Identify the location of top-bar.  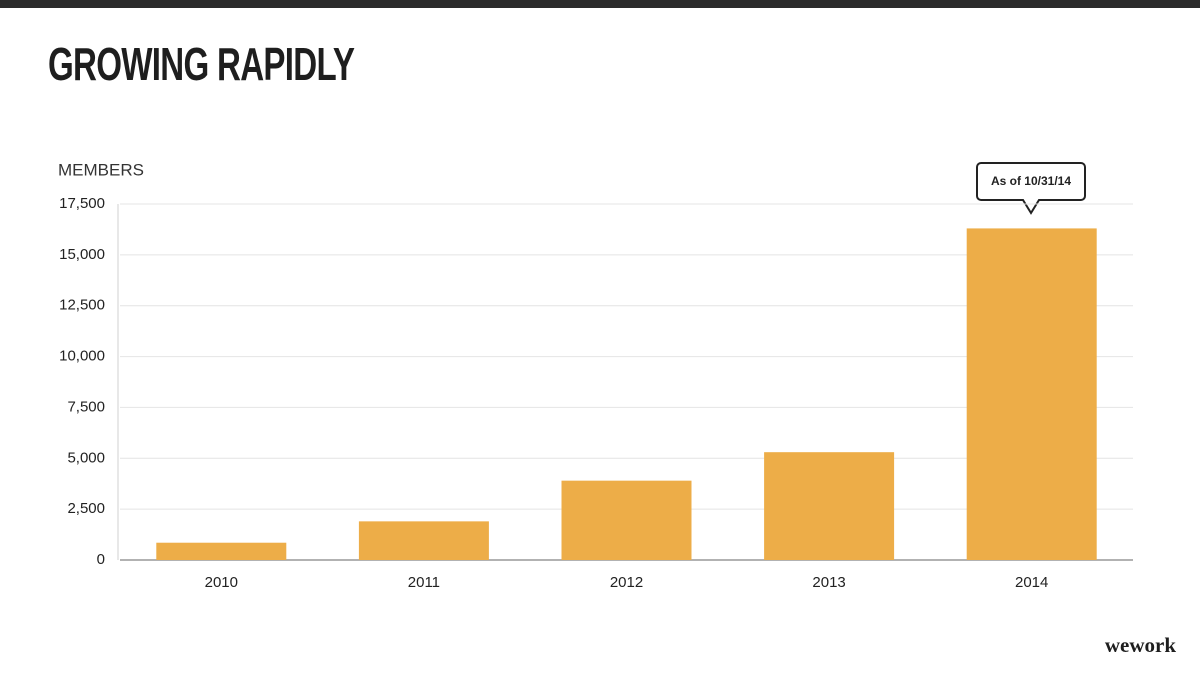
(600, 4).